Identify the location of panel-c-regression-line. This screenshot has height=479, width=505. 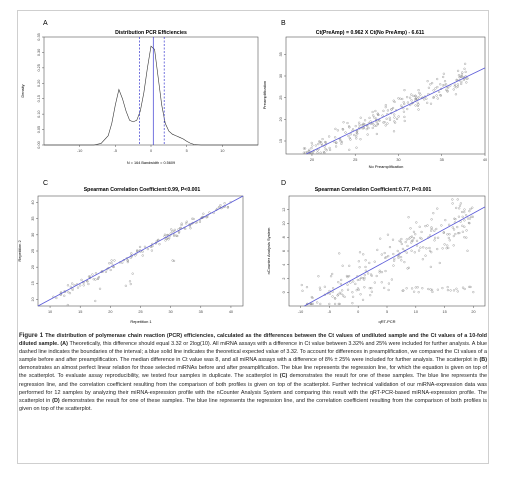
(140, 251).